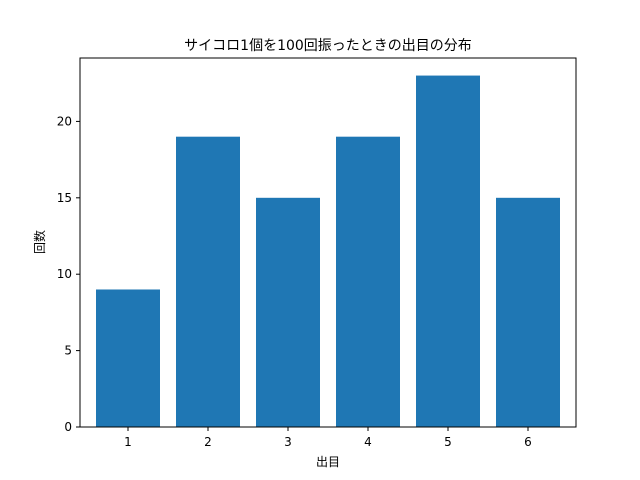 The width and height of the screenshot is (640, 480). I want to click on x-tick-label: 4, so click(368, 442).